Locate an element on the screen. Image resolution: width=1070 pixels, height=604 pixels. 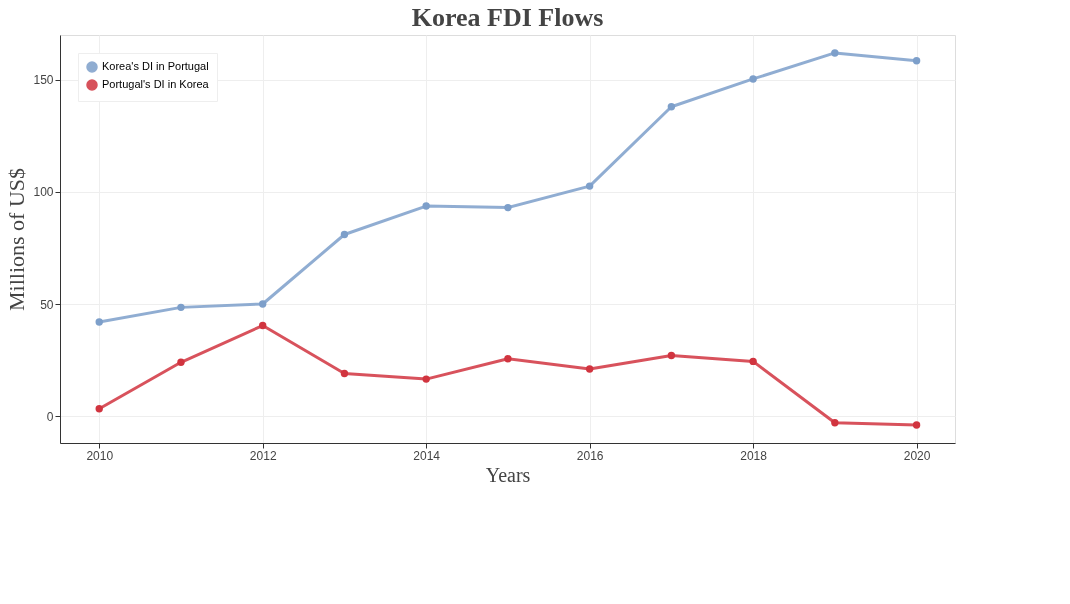
legend-label: Portugal's DI in Korea is located at coordinates (156, 84).